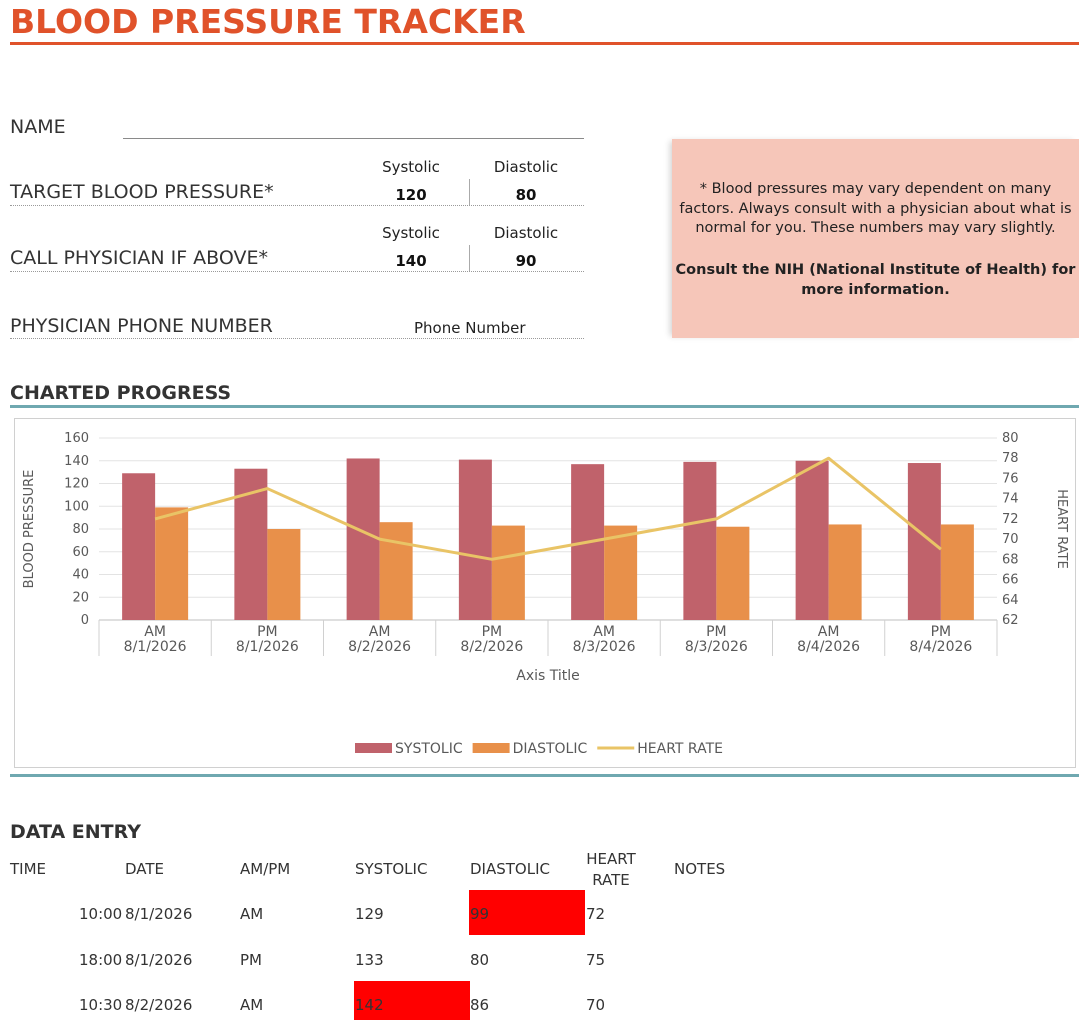 This screenshot has height=1020, width=1087. Describe the element at coordinates (75, 832) in the screenshot. I see `data-entry-heading: DATA ENTRY` at that location.